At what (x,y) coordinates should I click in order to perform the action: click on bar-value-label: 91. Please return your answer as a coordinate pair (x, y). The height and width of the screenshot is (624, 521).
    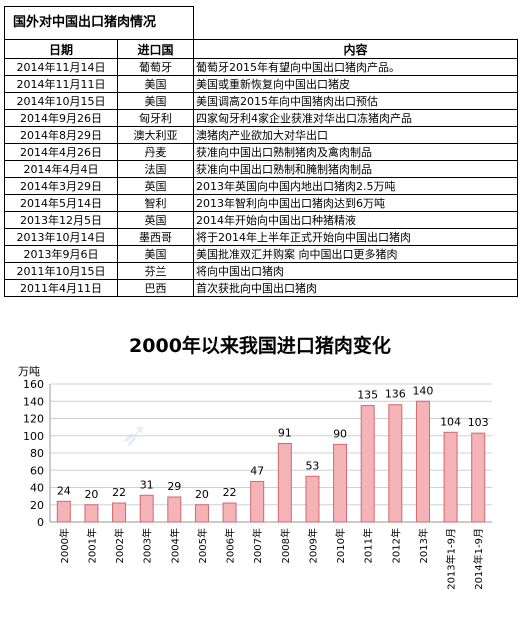
    Looking at the image, I should click on (285, 433).